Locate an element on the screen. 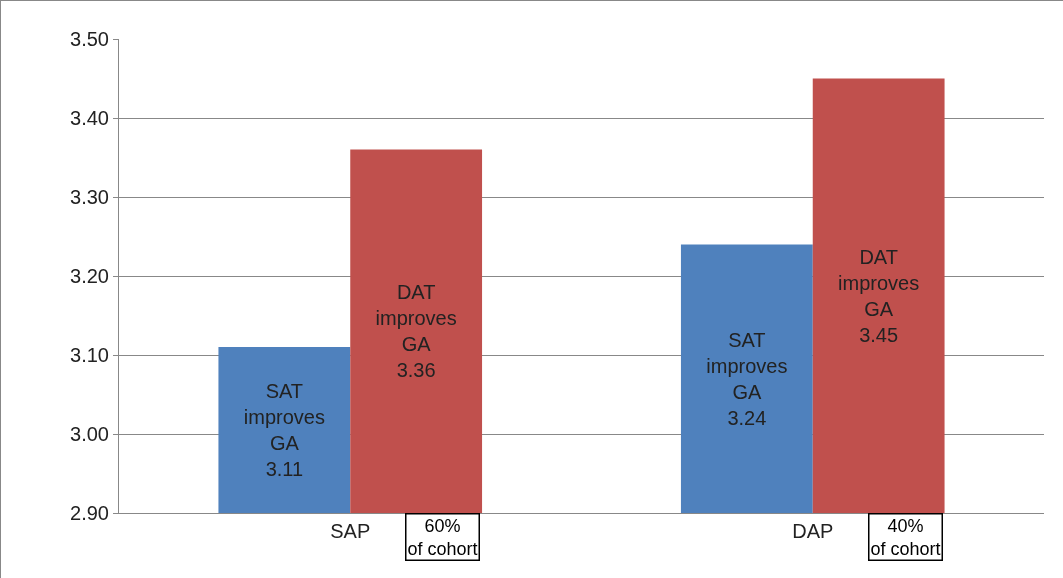 This screenshot has width=1063, height=578. data-label: SAT improves GA 3.11 is located at coordinates (284, 430).